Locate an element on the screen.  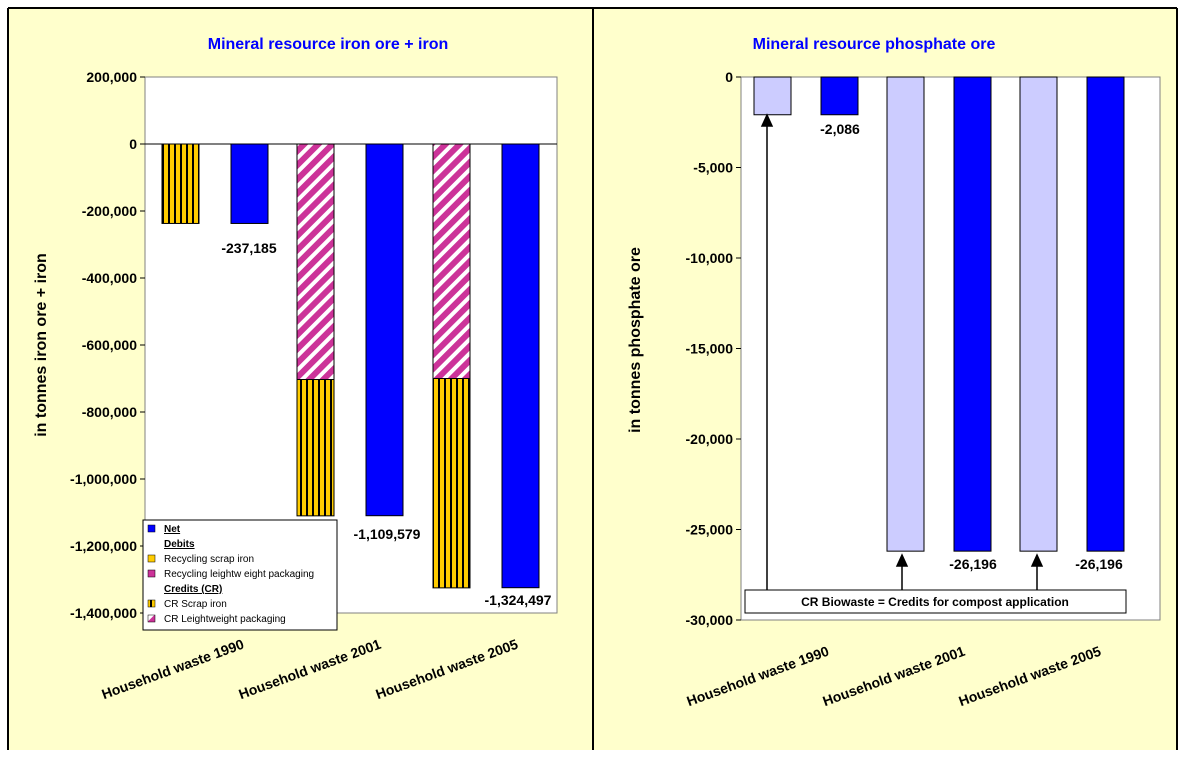
left-data-label-2005: -1,324,497 is located at coordinates (518, 600).